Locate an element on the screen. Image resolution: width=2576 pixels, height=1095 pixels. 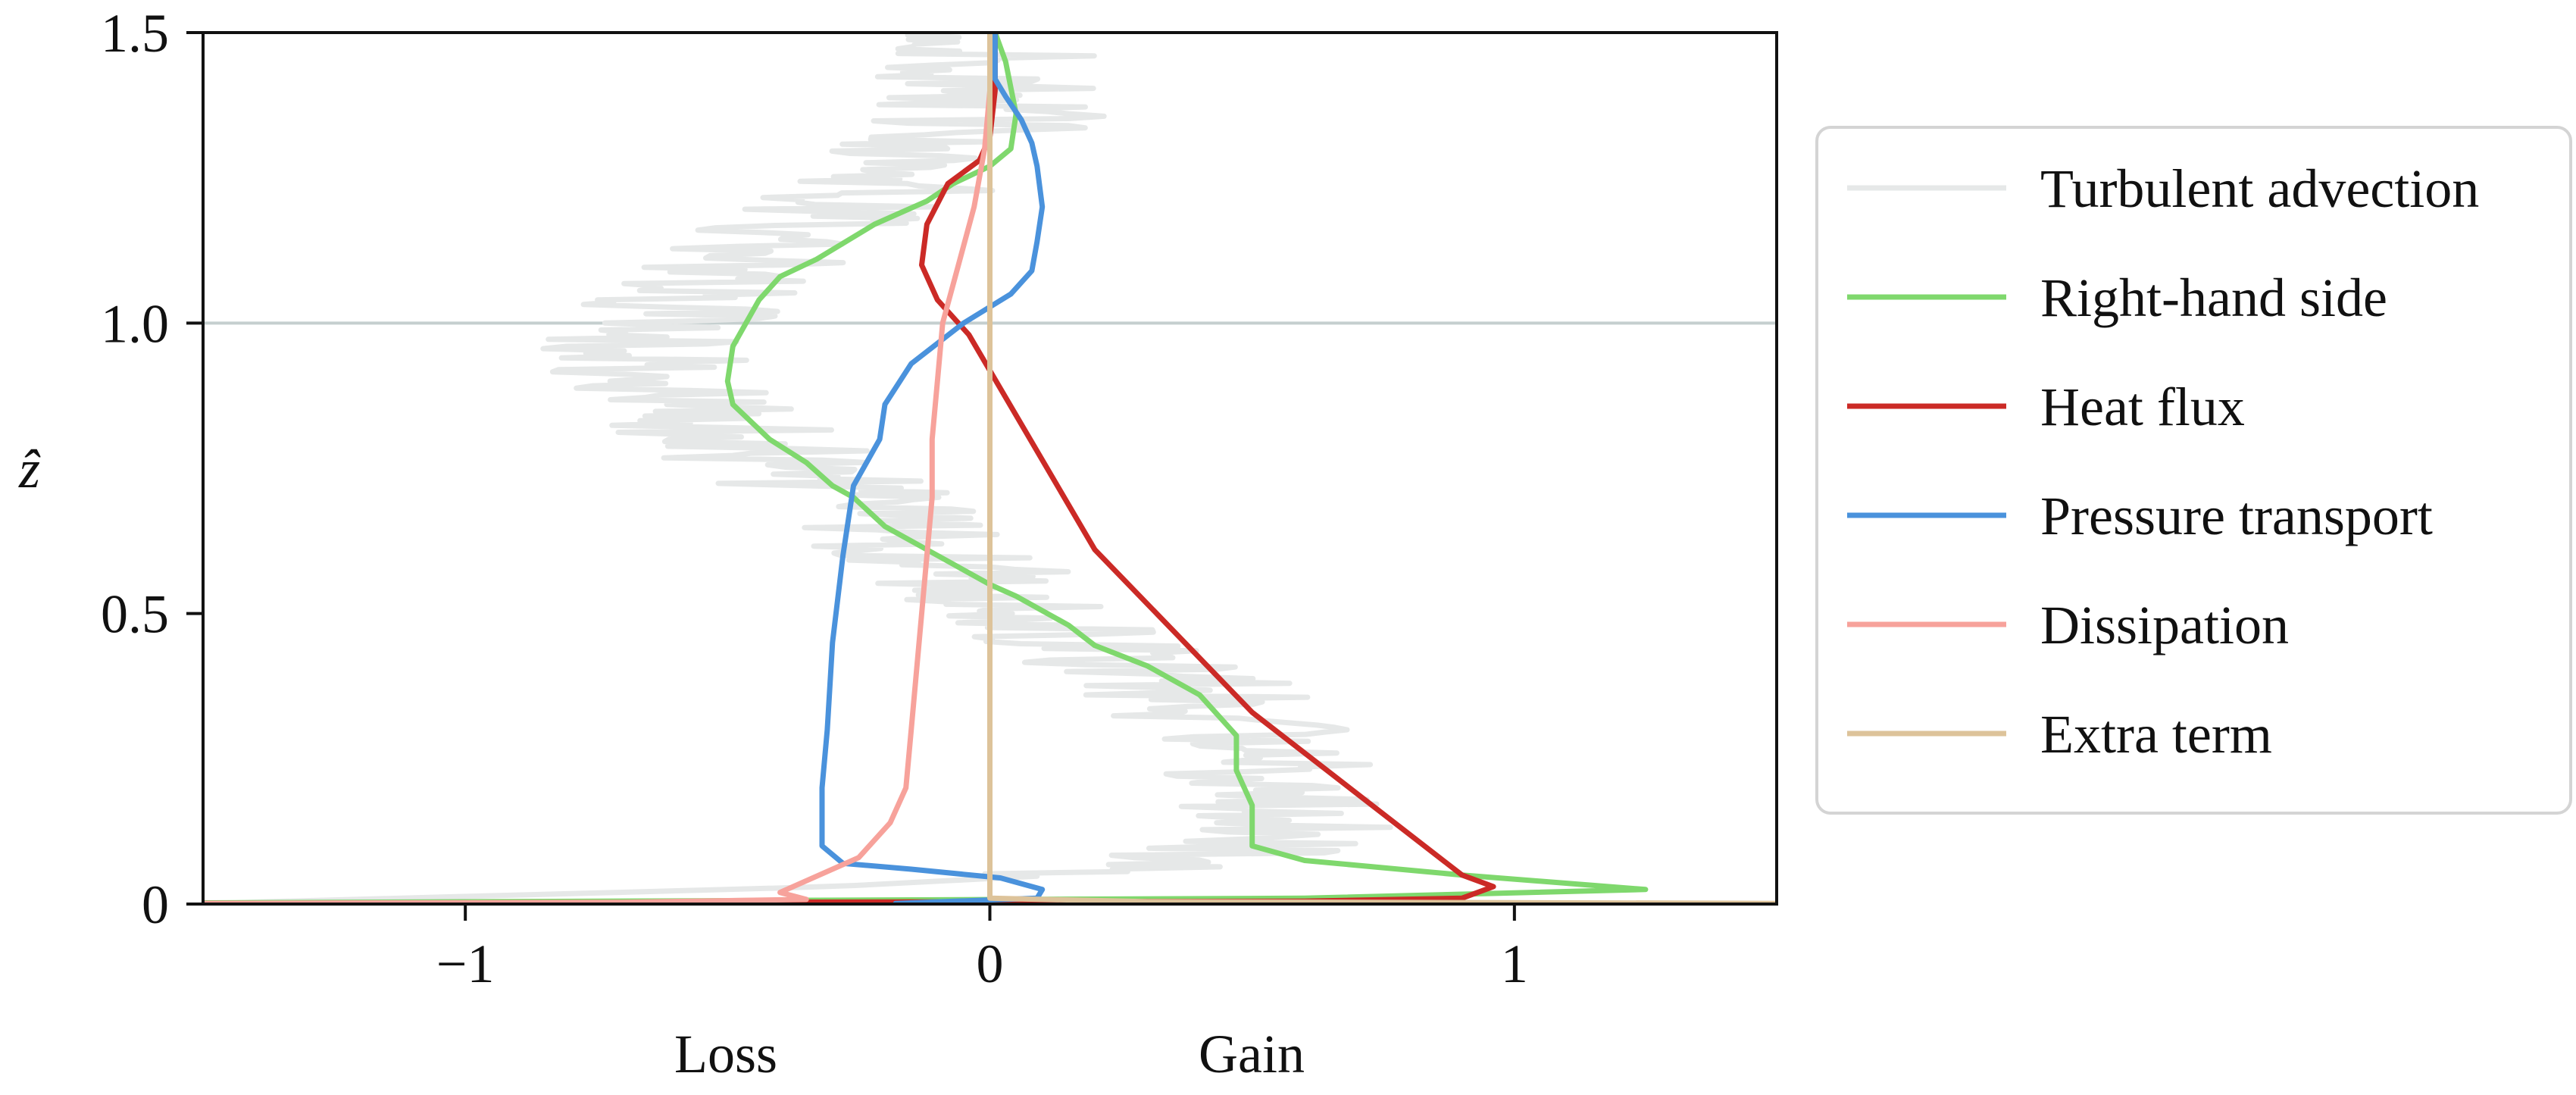
legend-label-extra-term: Extra term is located at coordinates (2156, 734).